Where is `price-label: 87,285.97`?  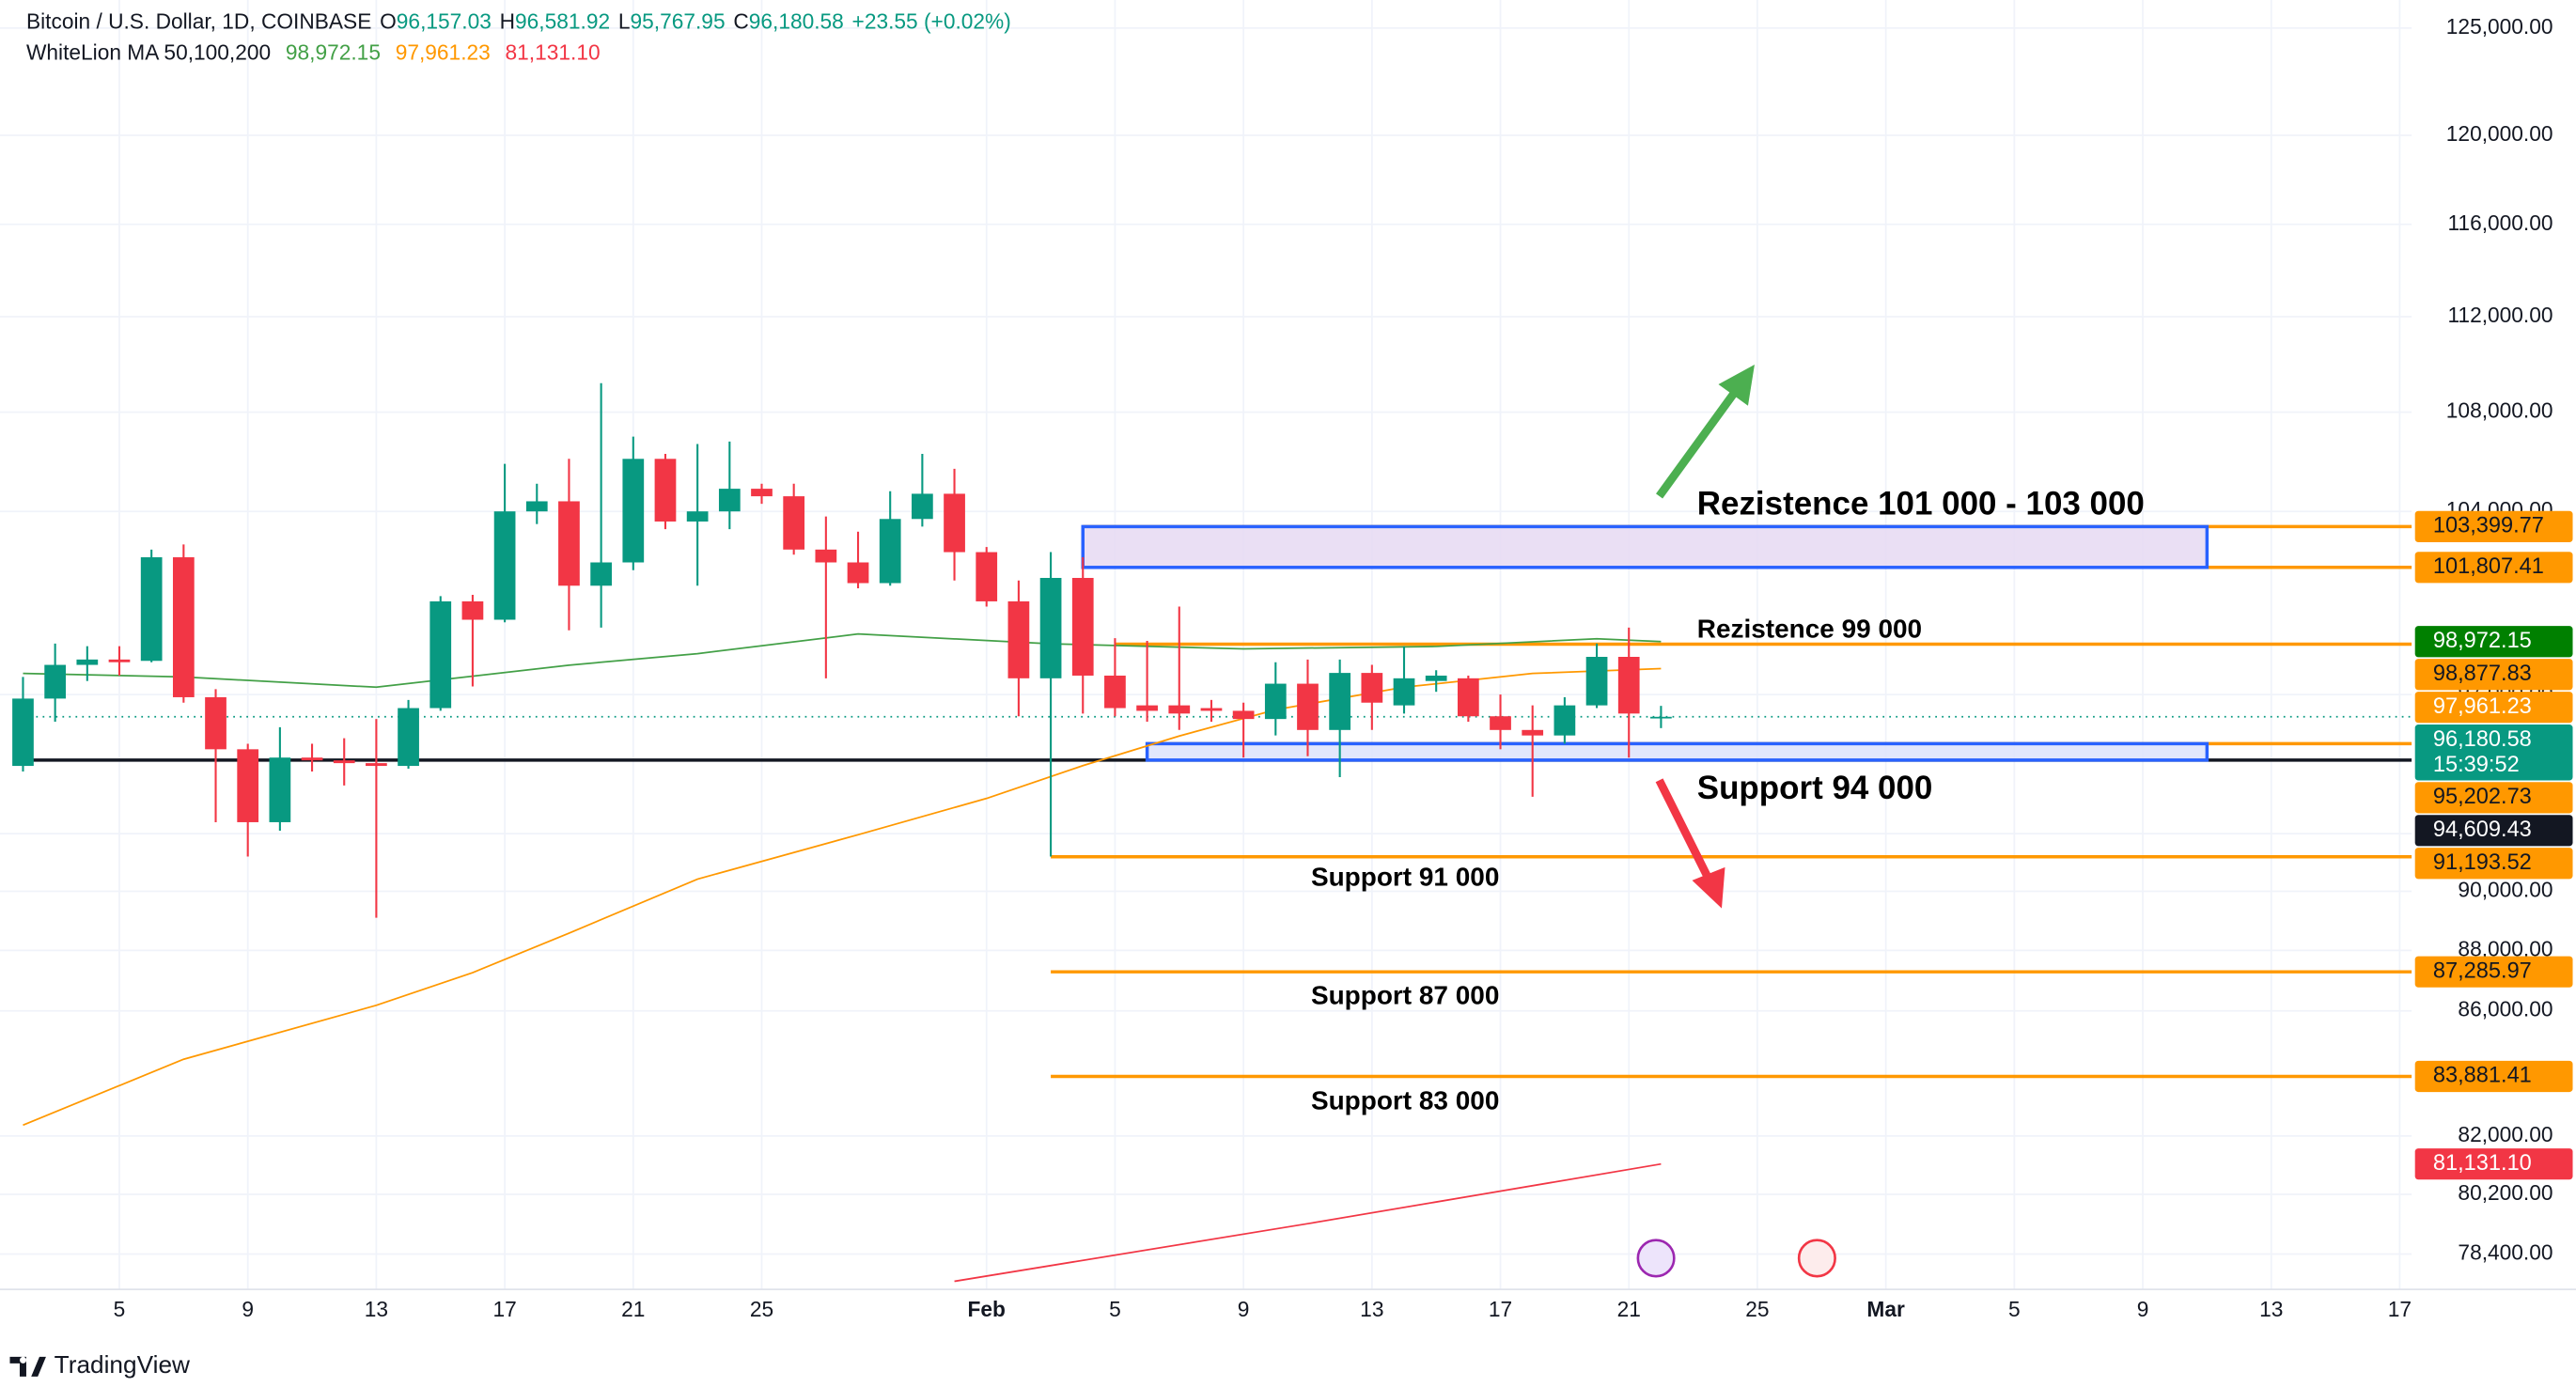 price-label: 87,285.97 is located at coordinates (2482, 970).